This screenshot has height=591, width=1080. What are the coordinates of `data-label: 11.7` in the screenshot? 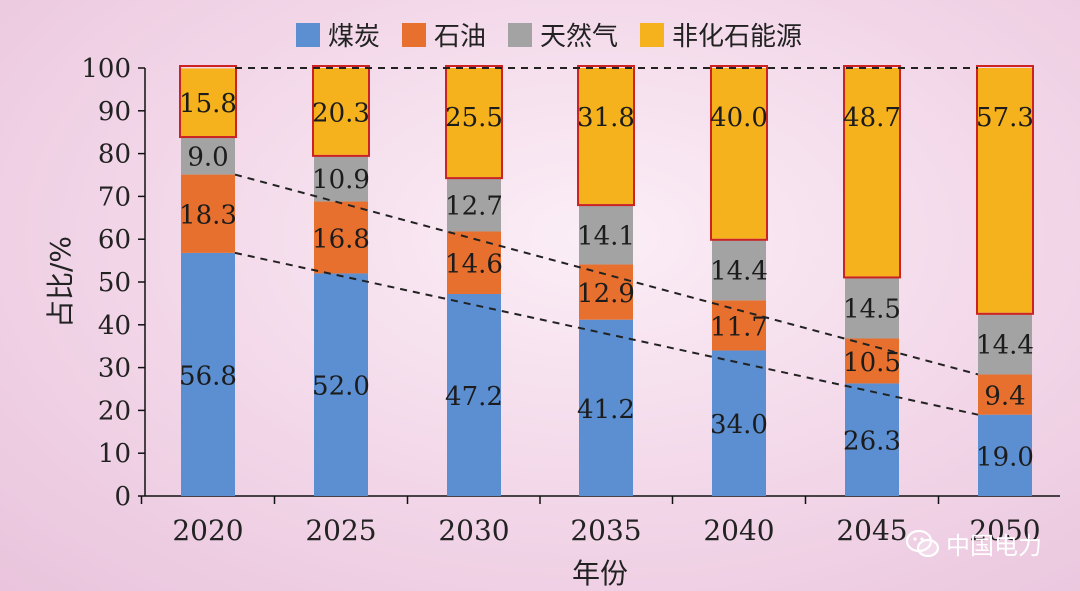 It's located at (739, 327).